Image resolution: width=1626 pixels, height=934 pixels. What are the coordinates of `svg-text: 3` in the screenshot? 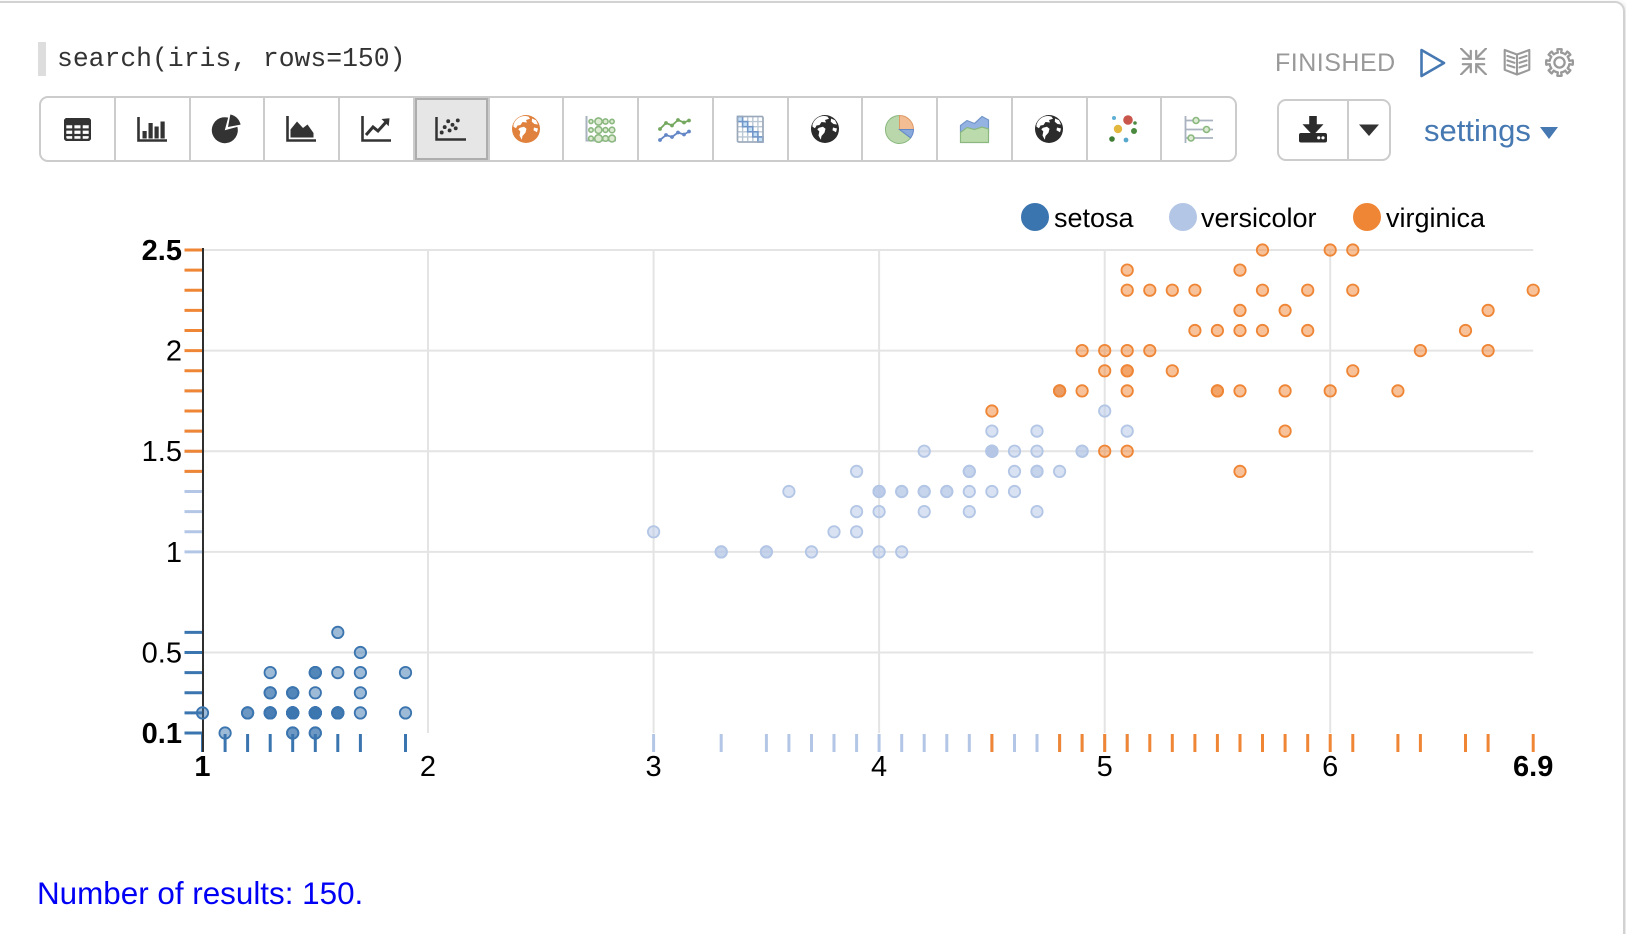 It's located at (654, 767).